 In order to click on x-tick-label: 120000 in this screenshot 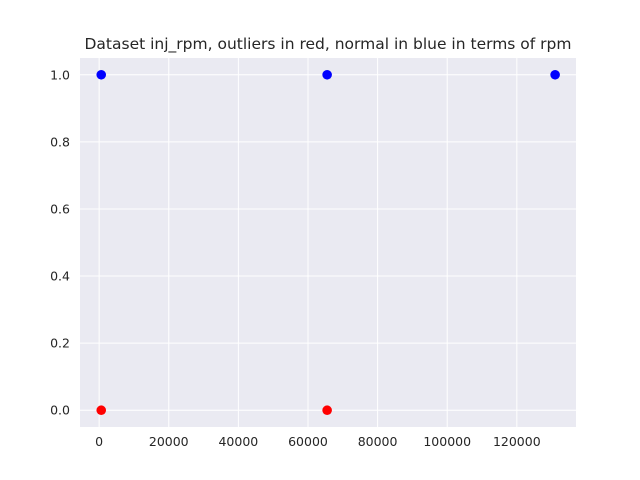, I will do `click(517, 441)`.